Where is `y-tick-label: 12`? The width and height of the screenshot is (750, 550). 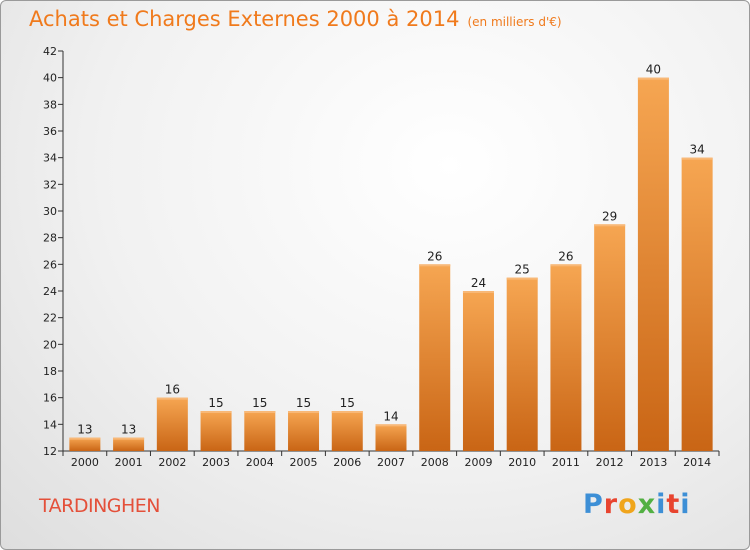
y-tick-label: 12 is located at coordinates (50, 451).